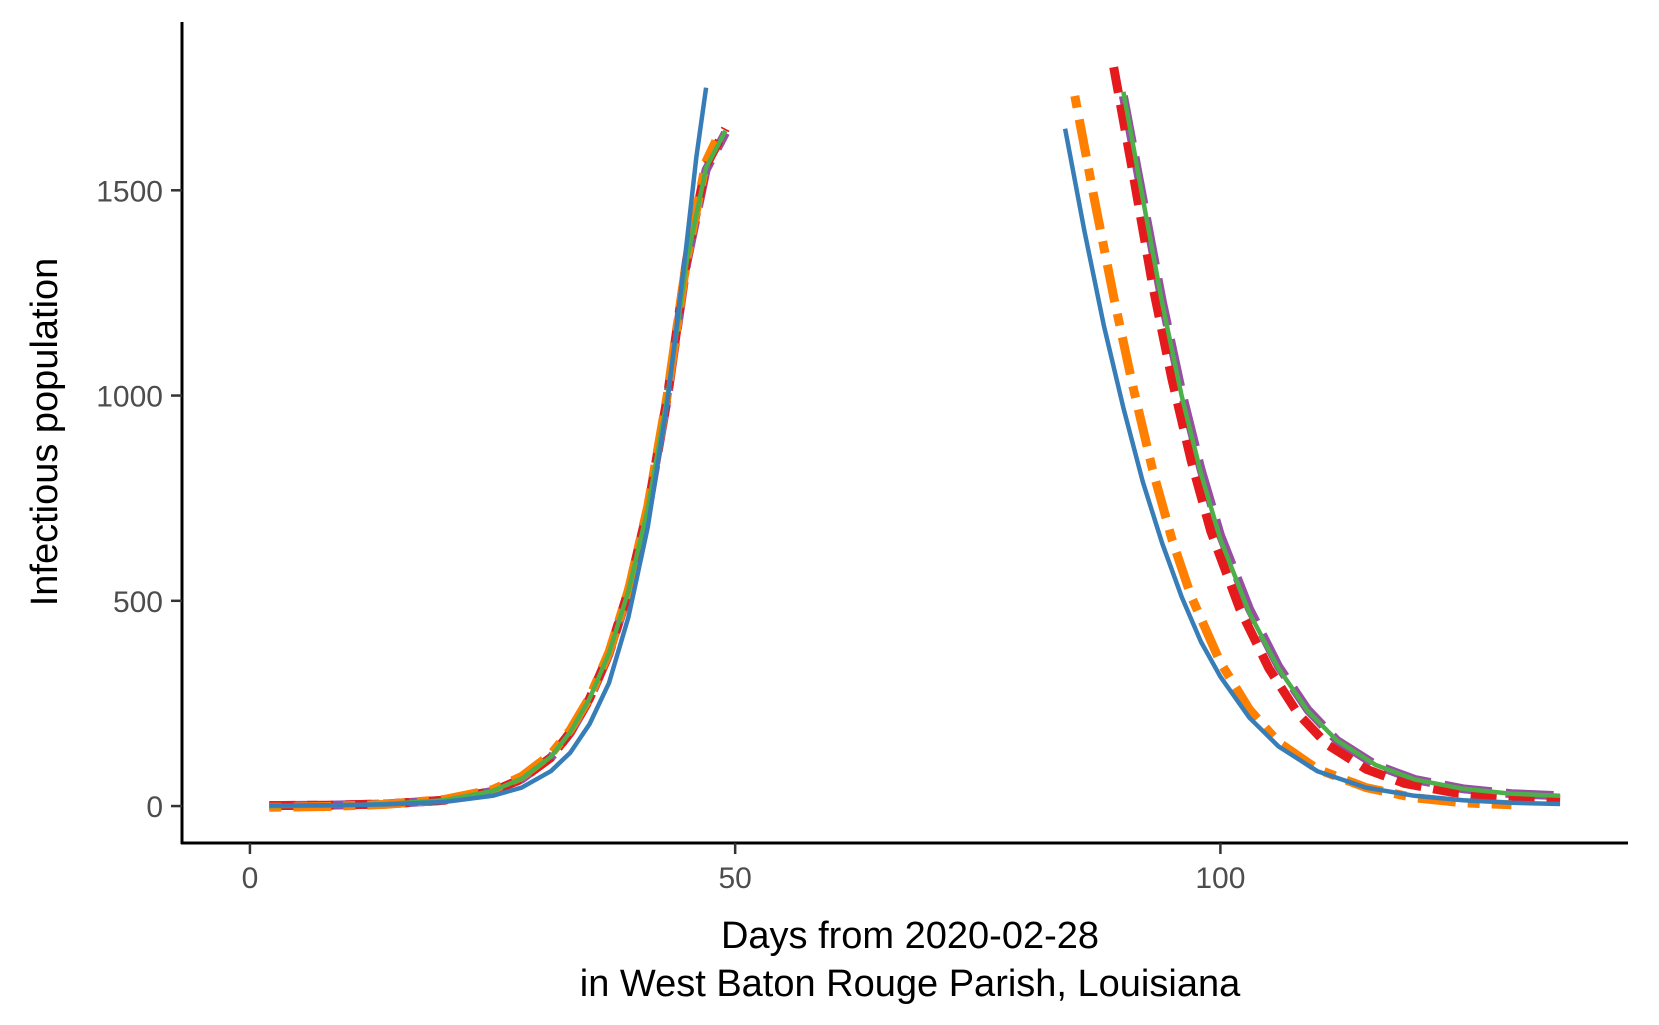 Image resolution: width=1659 pixels, height=1025 pixels. Describe the element at coordinates (129, 191) in the screenshot. I see `y-tick-label-3: 1500` at that location.